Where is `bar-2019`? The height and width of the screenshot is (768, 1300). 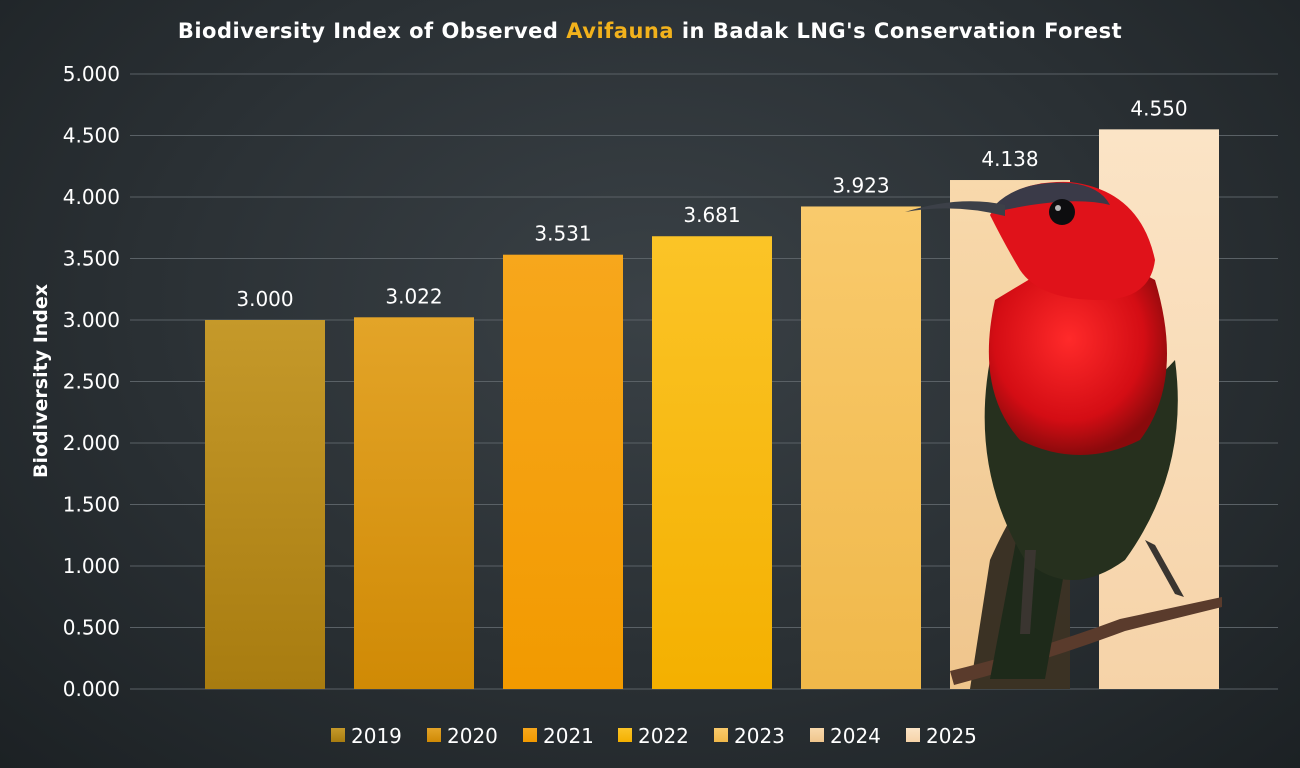
bar-2019 is located at coordinates (265, 504).